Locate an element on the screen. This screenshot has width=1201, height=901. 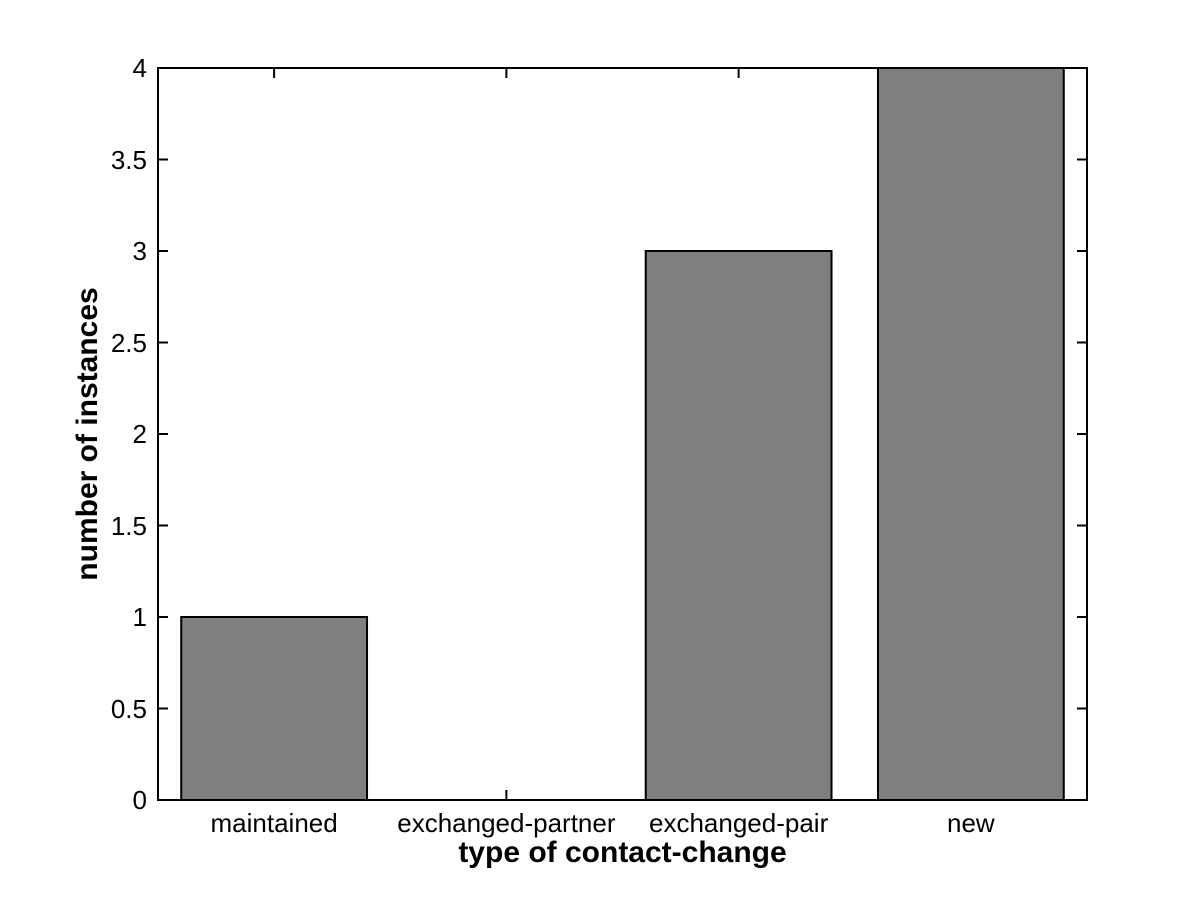
x-tick-label: exchanged-pair is located at coordinates (739, 823).